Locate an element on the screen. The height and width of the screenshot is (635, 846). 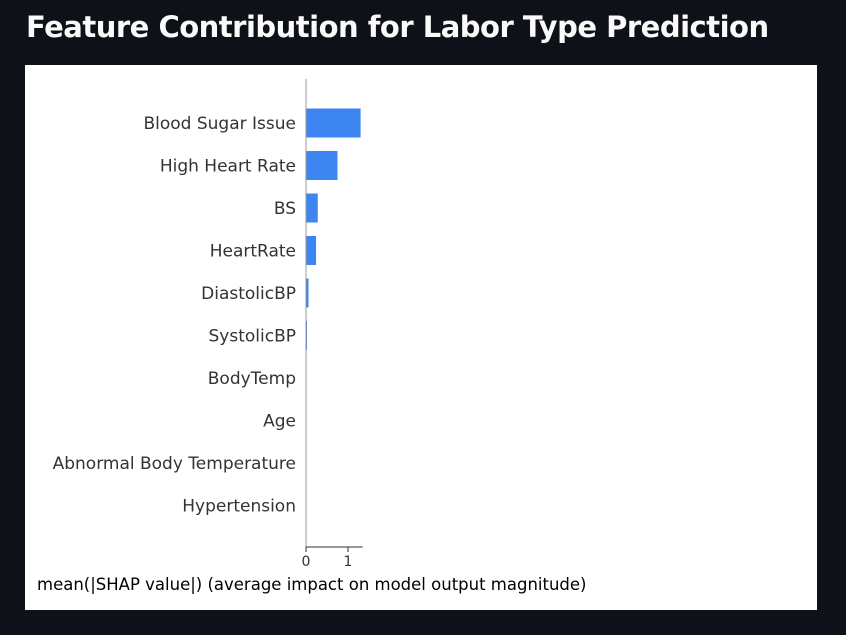
y-tick-label: Hypertension is located at coordinates (239, 507).